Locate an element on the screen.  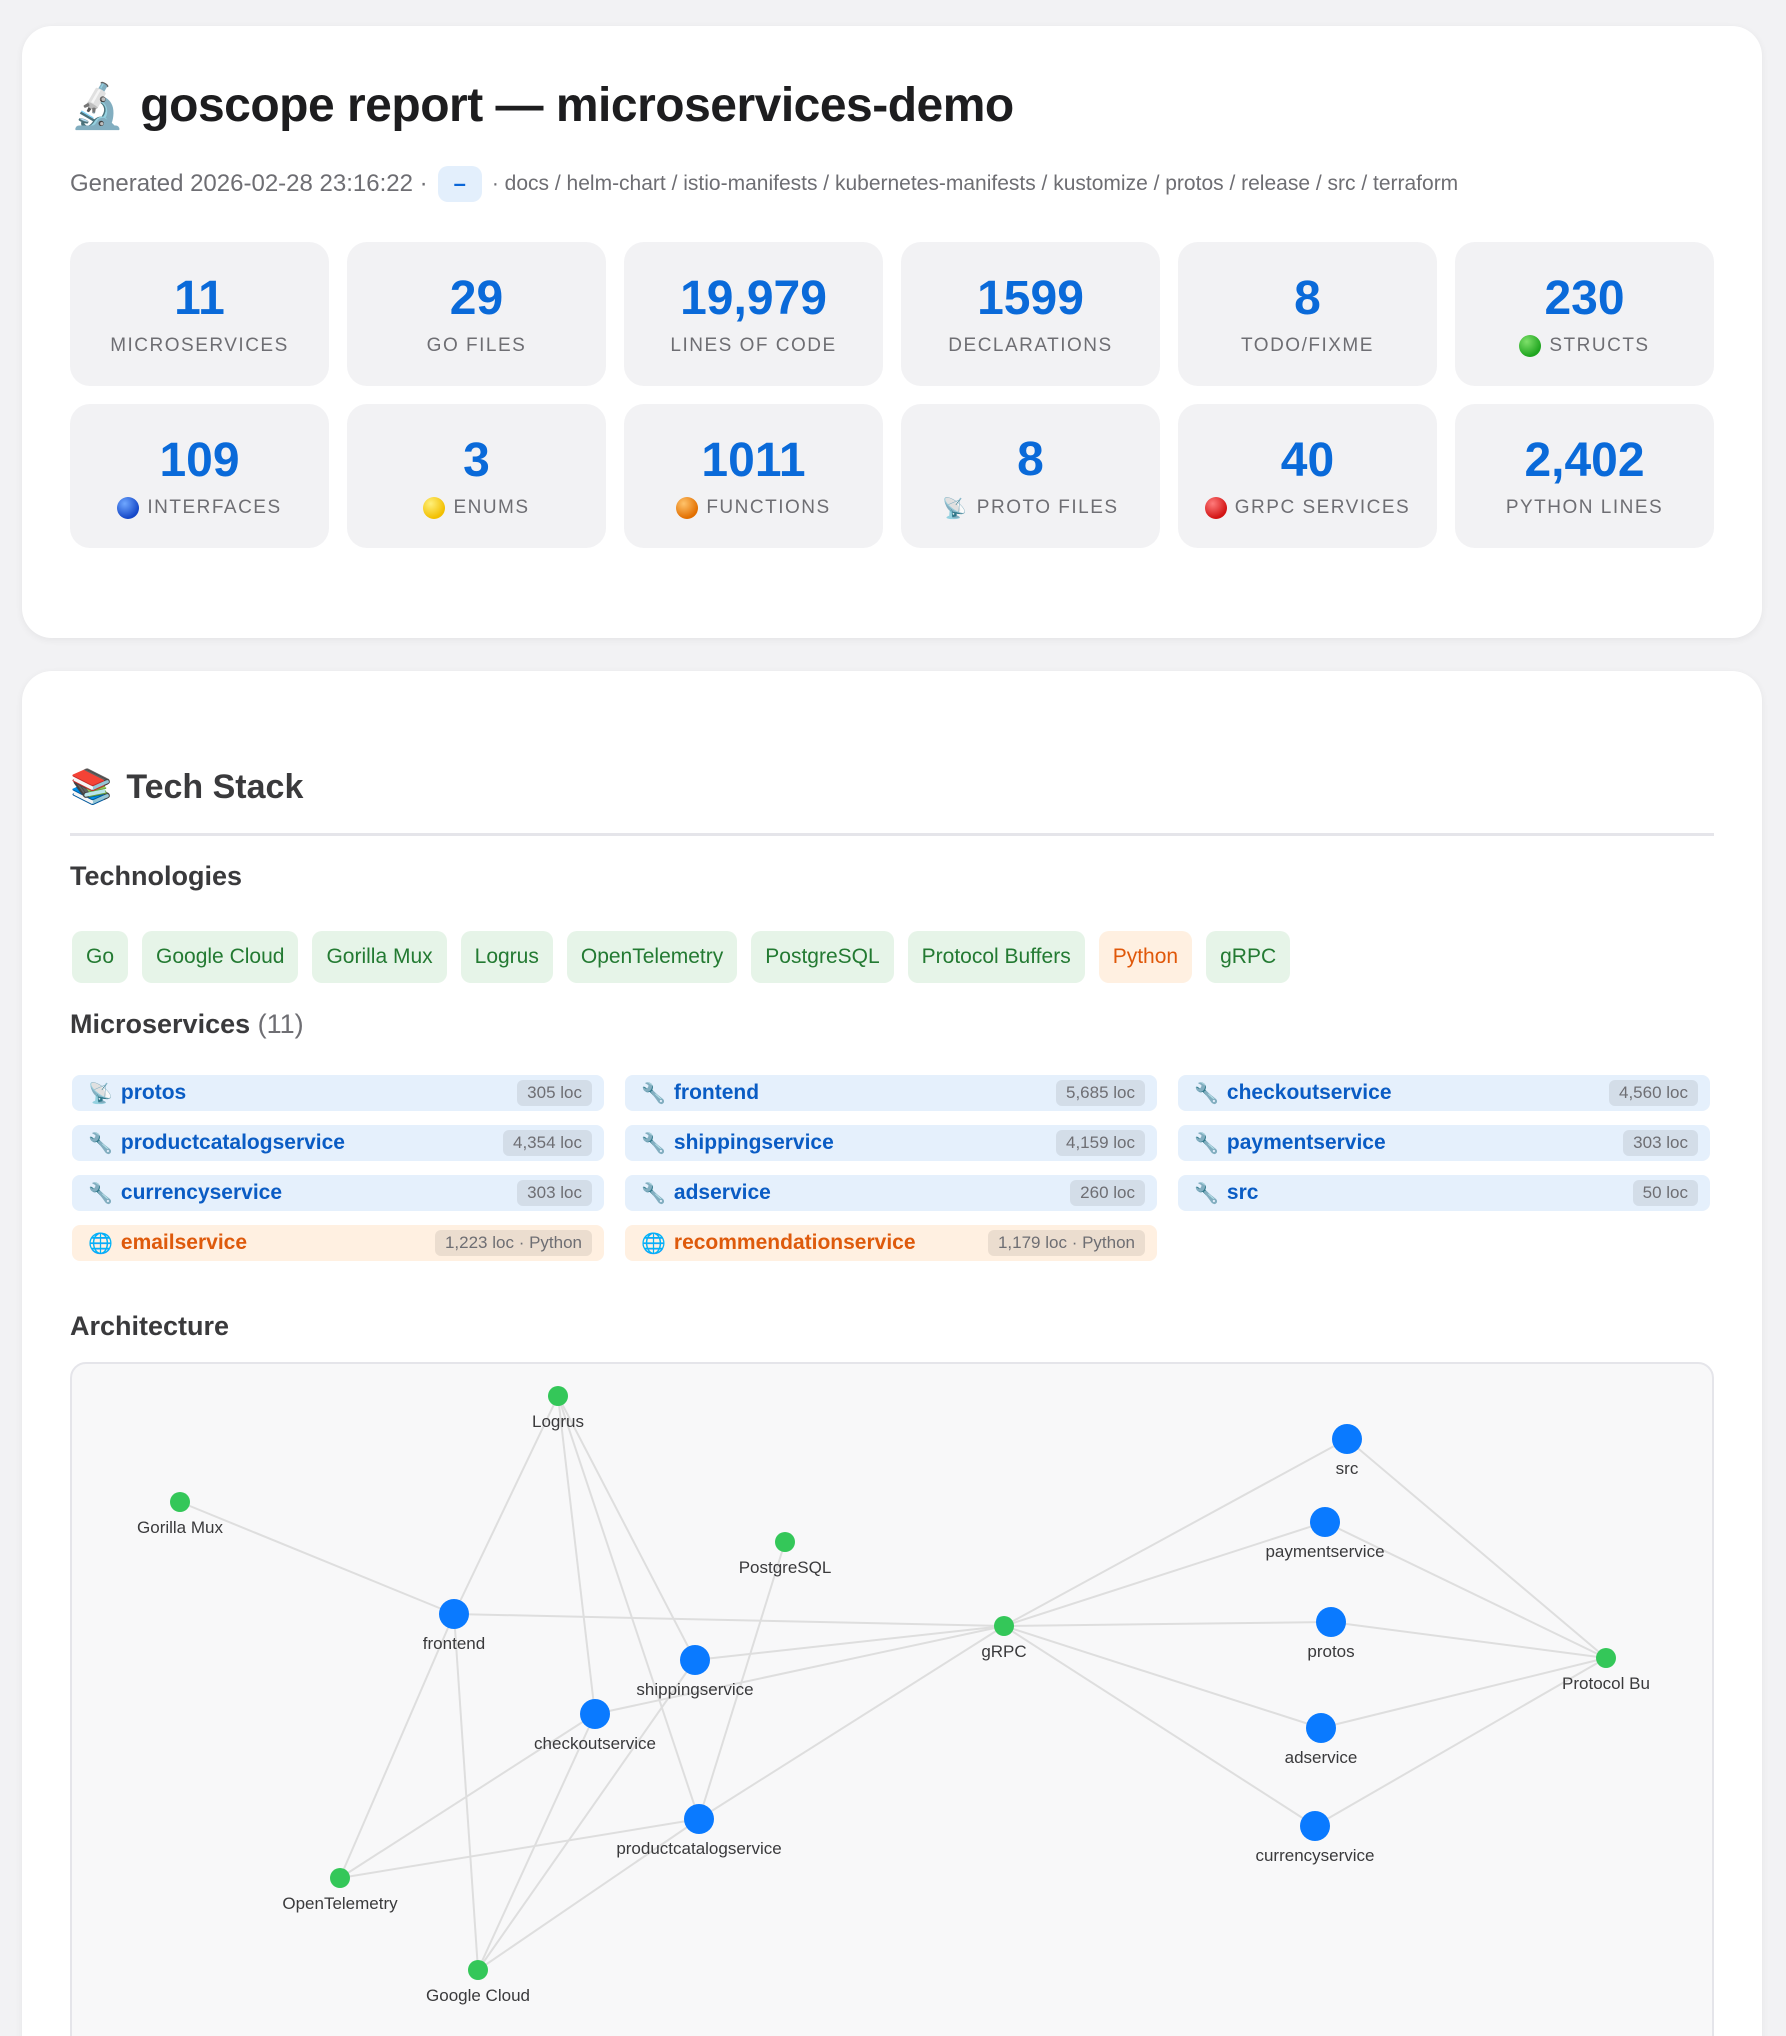
graph-node-src: src is located at coordinates (1347, 1451).